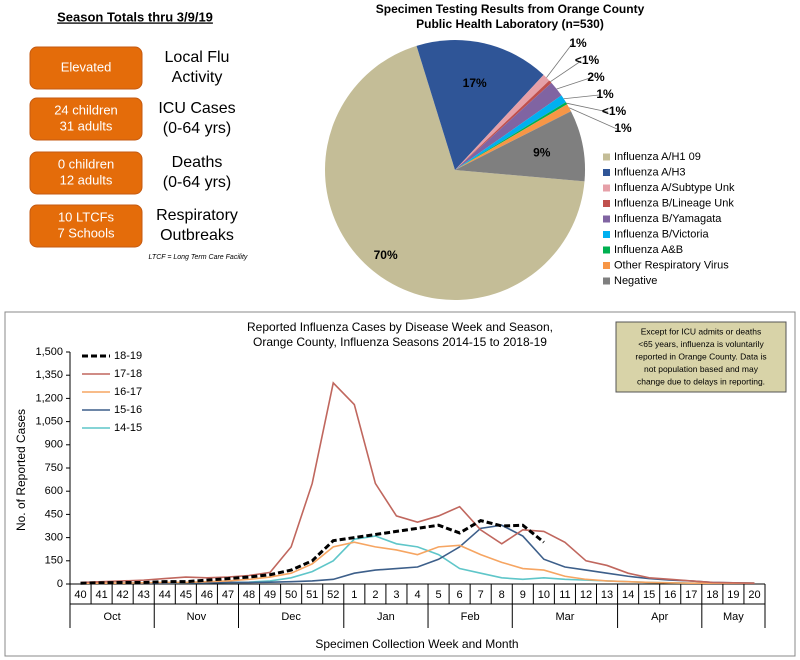 This screenshot has height=660, width=800. Describe the element at coordinates (197, 617) in the screenshot. I see `month-label: Nov` at that location.